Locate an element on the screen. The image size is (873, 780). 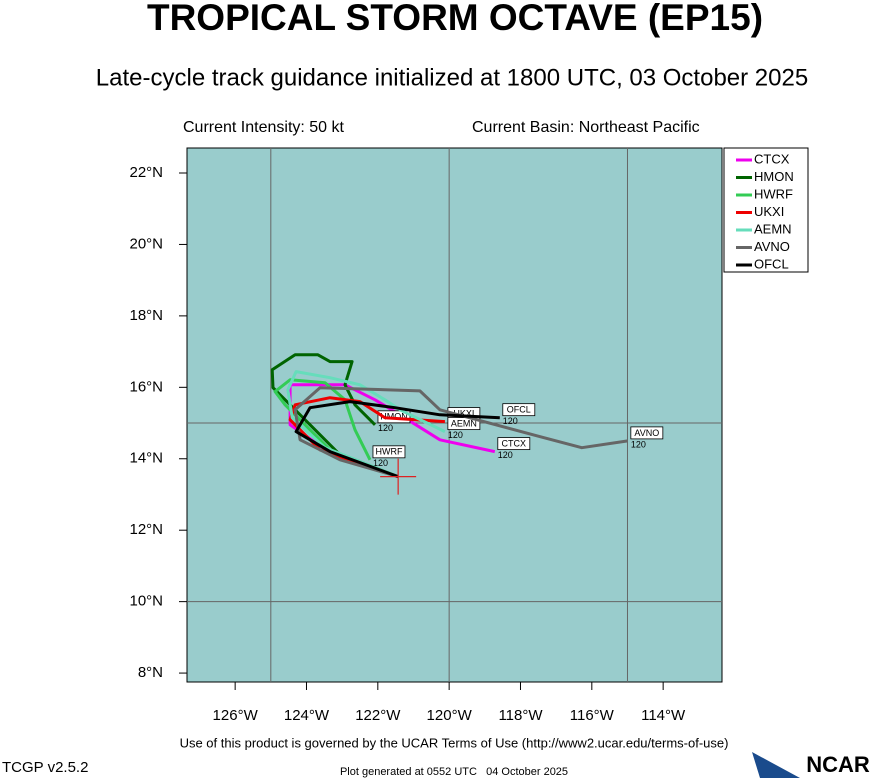
legend-label: HMON is located at coordinates (774, 176).